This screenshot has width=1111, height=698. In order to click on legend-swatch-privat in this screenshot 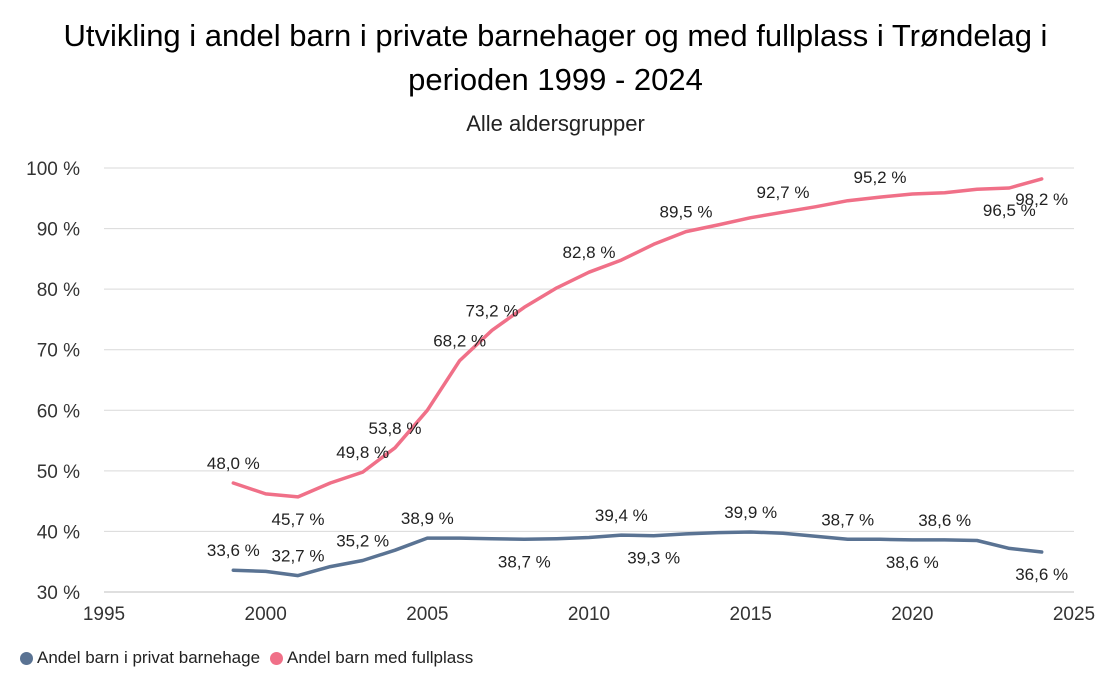, I will do `click(26, 658)`.